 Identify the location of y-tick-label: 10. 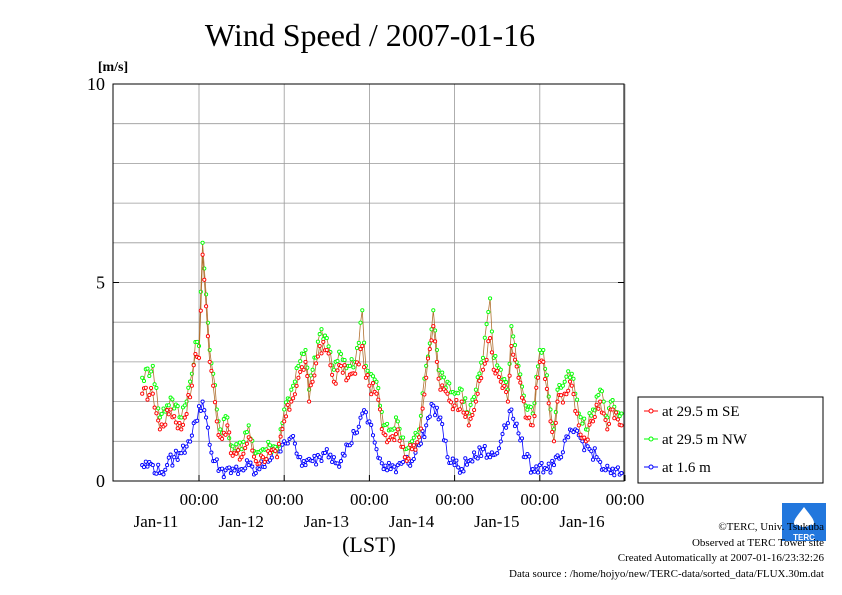
(96, 84).